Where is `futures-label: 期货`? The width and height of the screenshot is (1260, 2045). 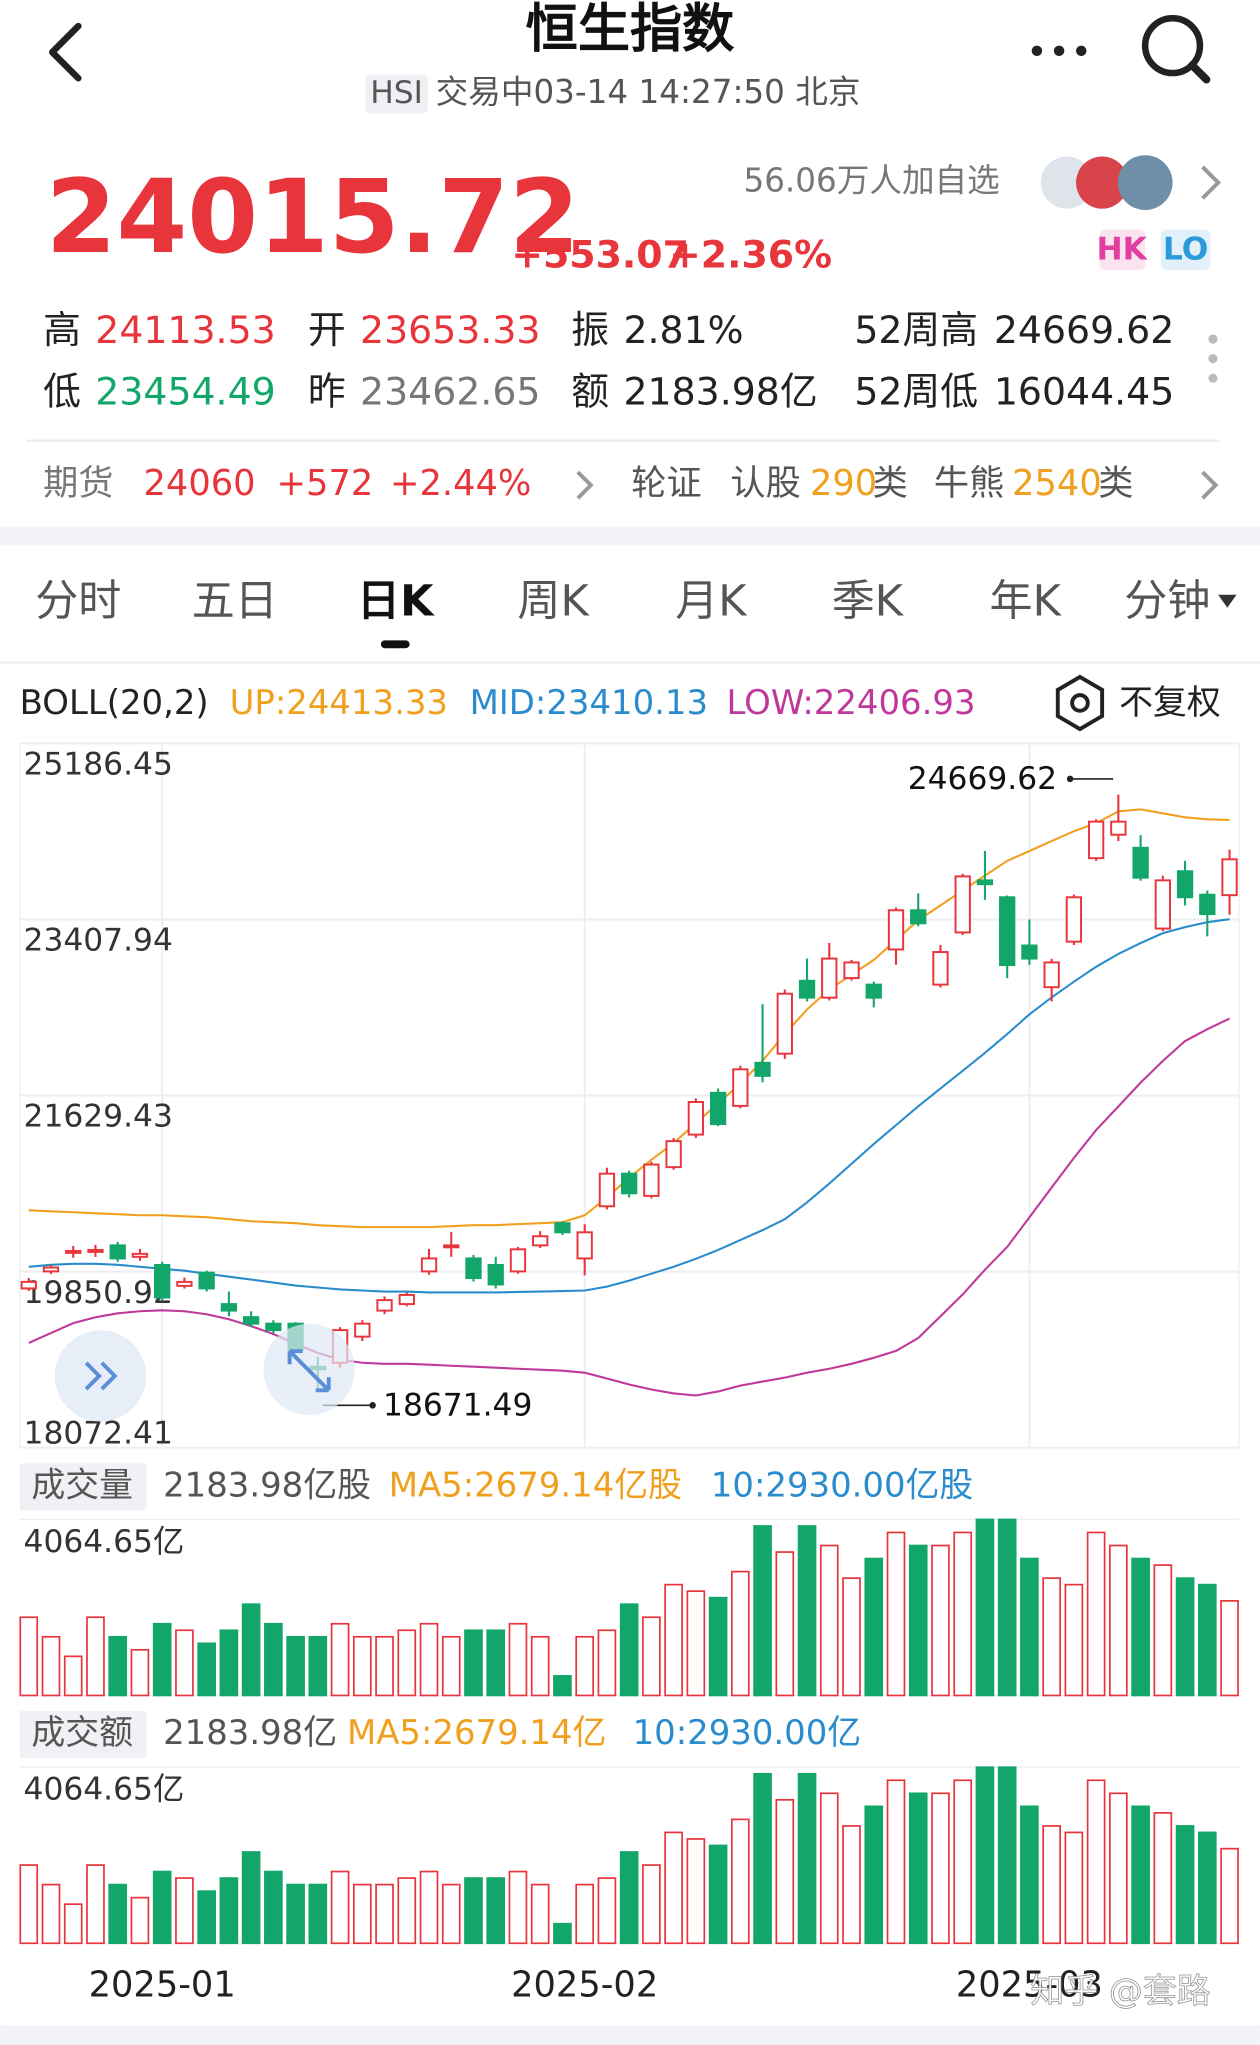 futures-label: 期货 is located at coordinates (78, 483).